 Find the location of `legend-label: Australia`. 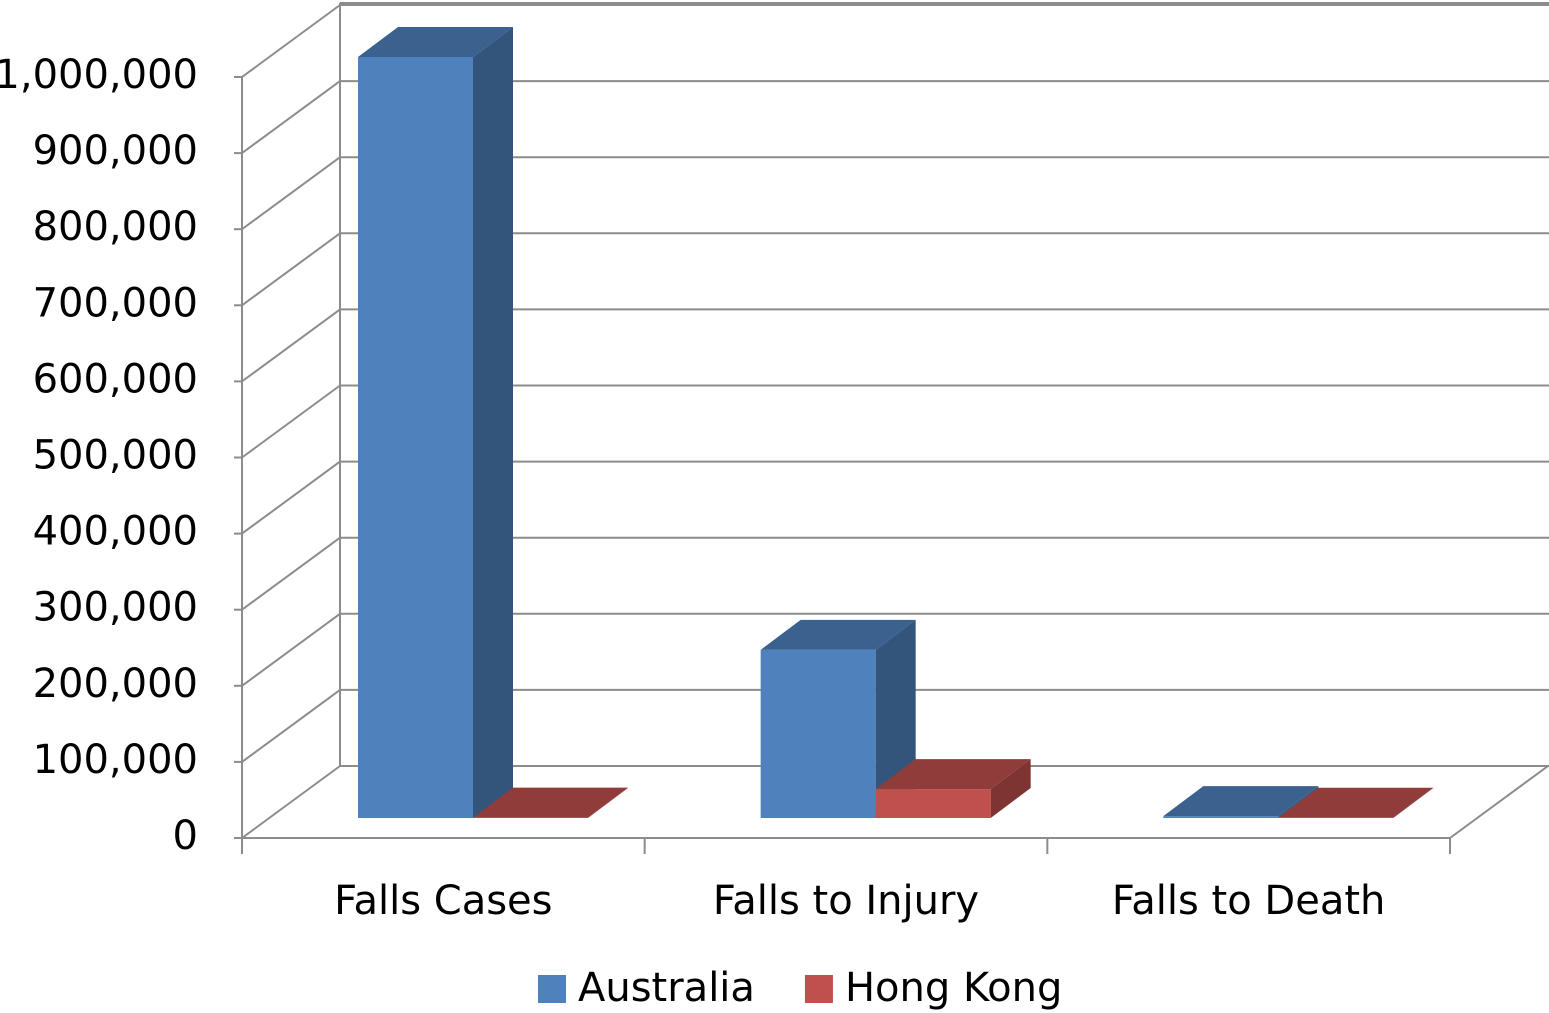

legend-label: Australia is located at coordinates (666, 988).